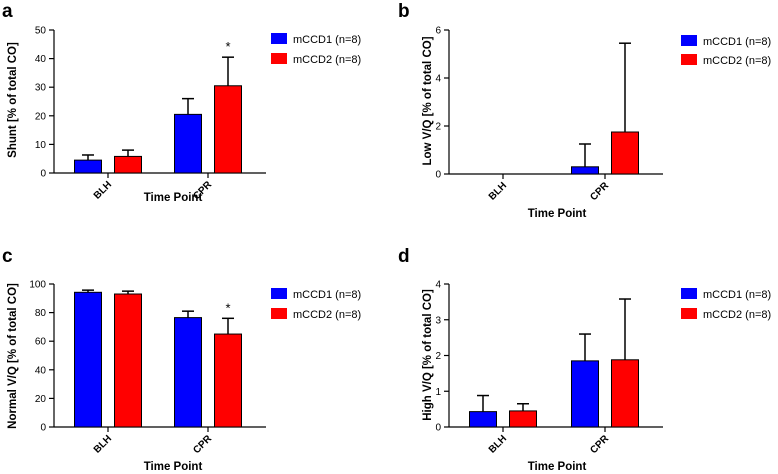 The height and width of the screenshot is (474, 778). Describe the element at coordinates (41, 31) in the screenshot. I see `y-tick-label: 50` at that location.